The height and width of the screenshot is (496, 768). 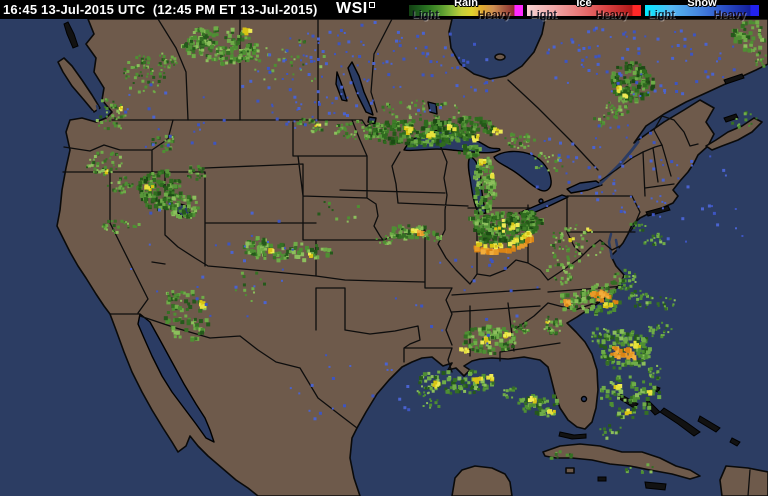 I want to click on legend-ice-light-label: Light, so click(x=543, y=15).